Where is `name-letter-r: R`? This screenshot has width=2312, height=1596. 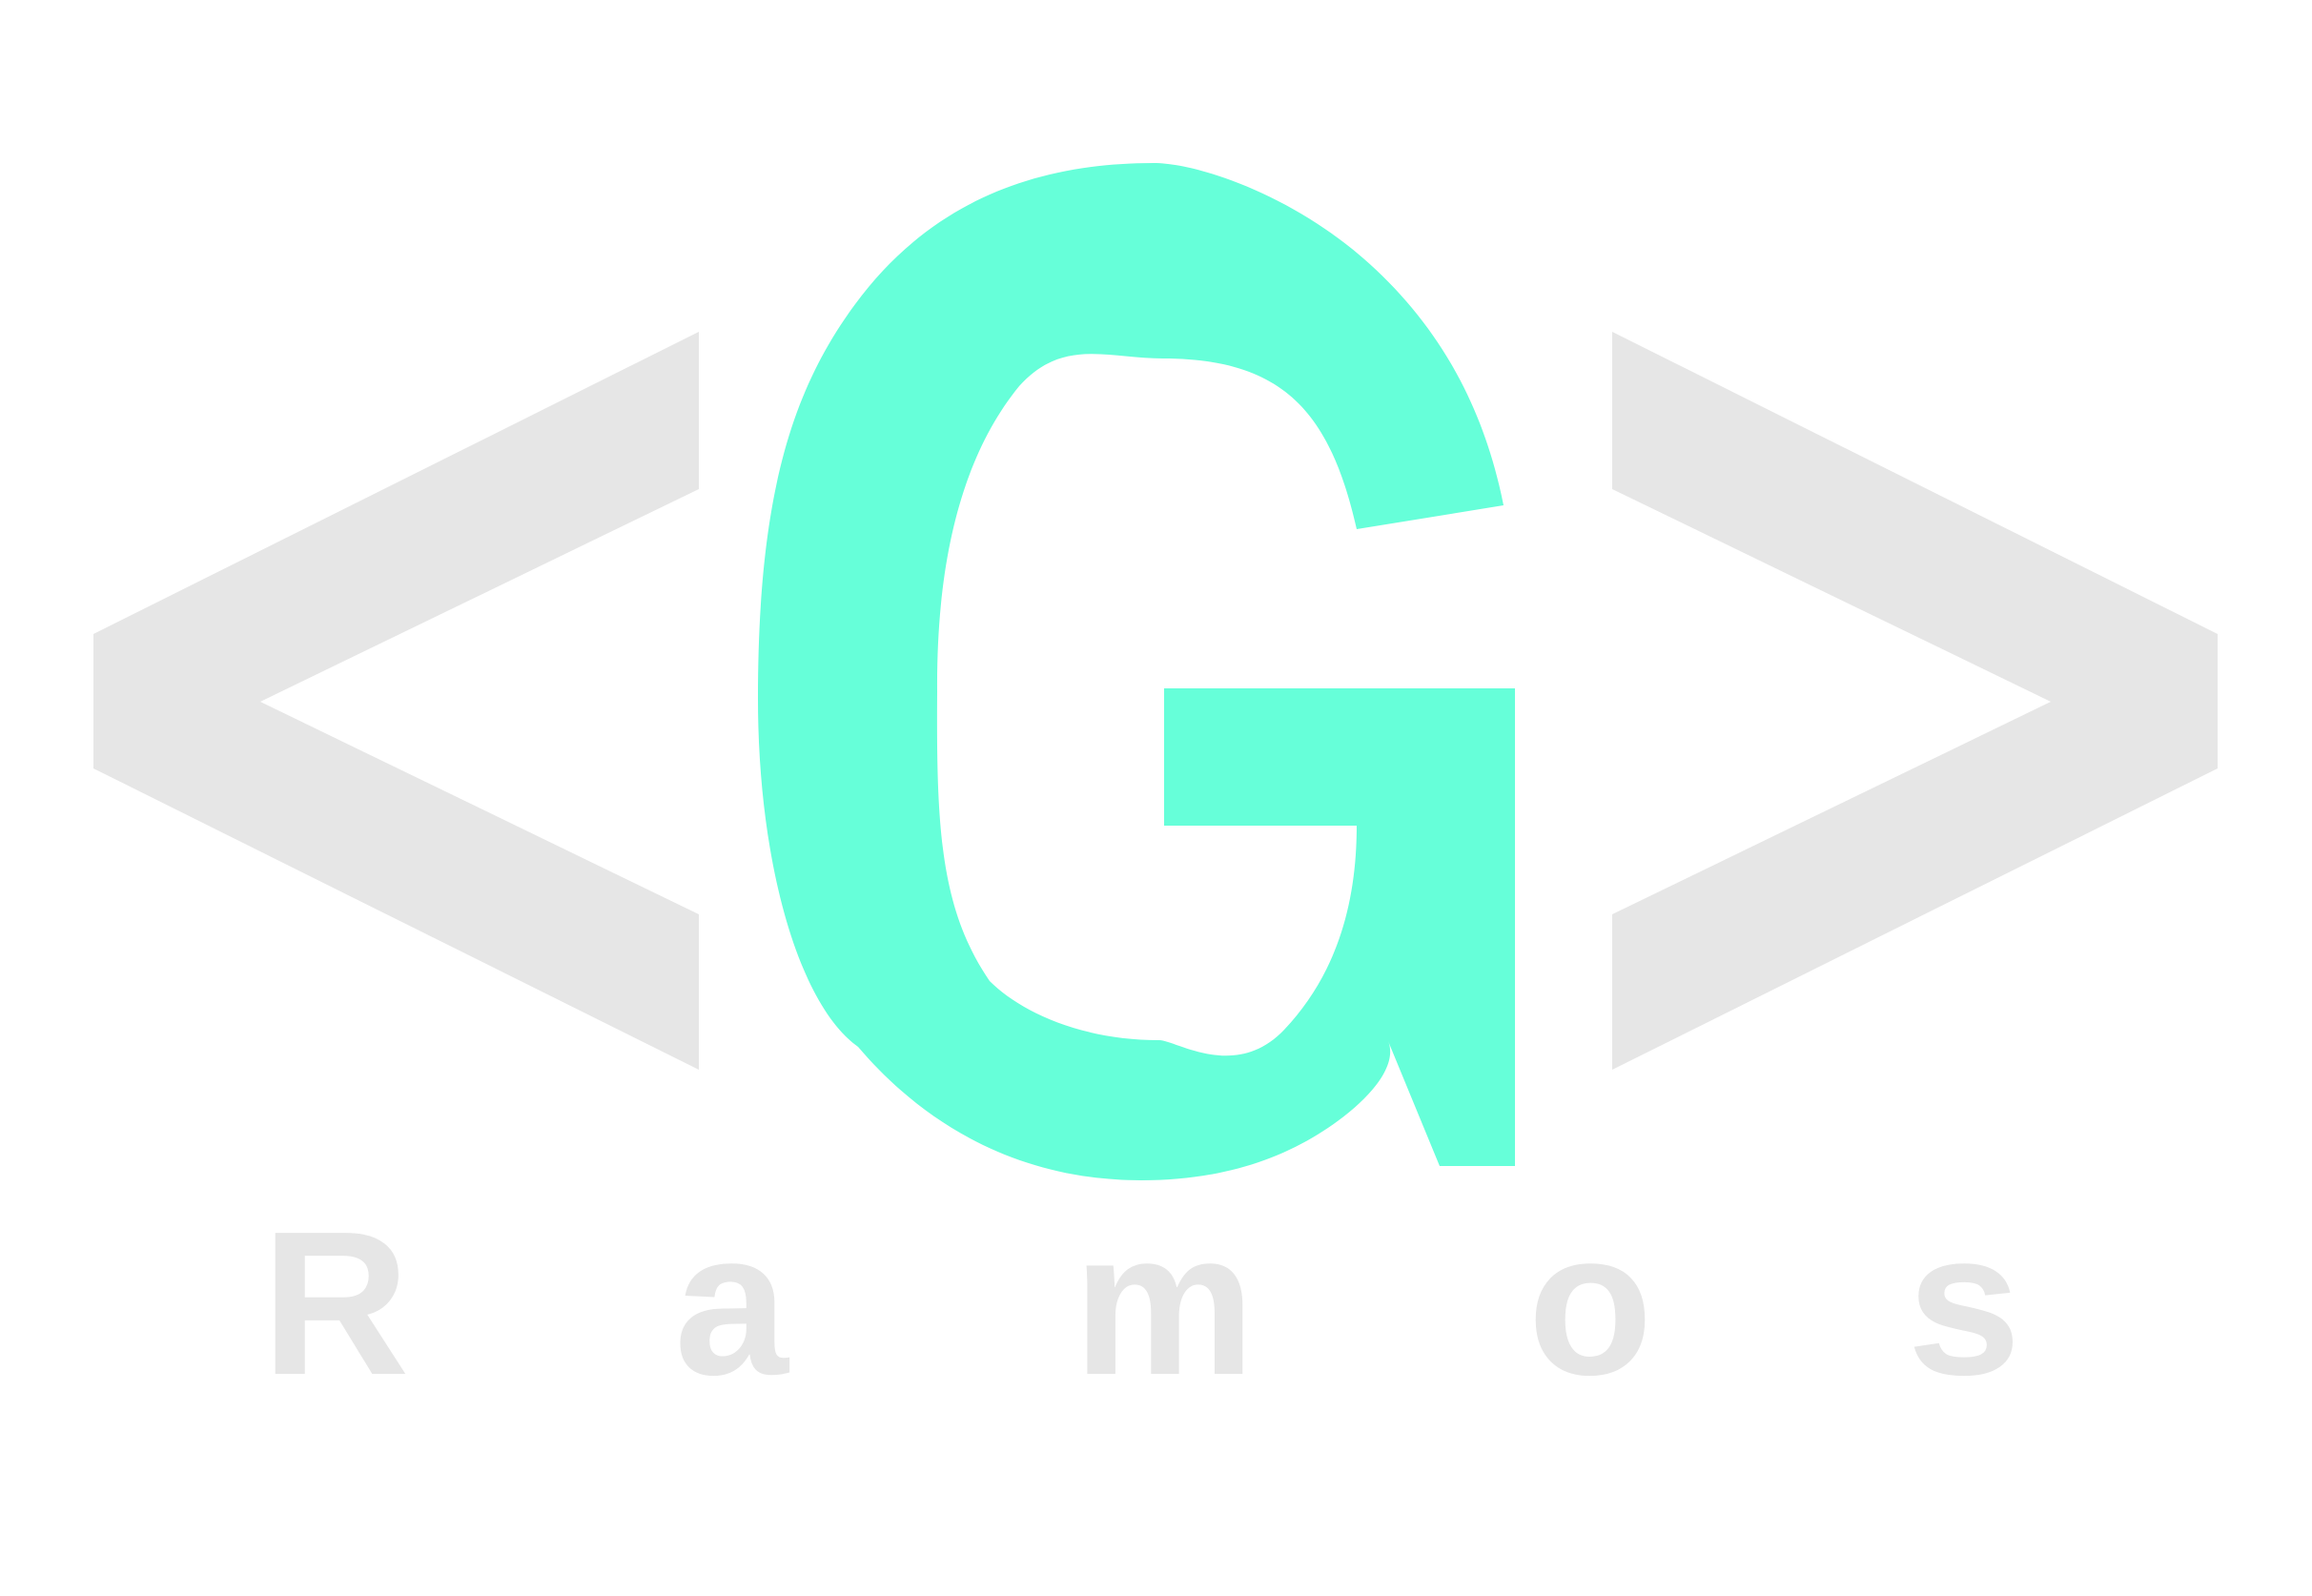
name-letter-r: R is located at coordinates (335, 1303).